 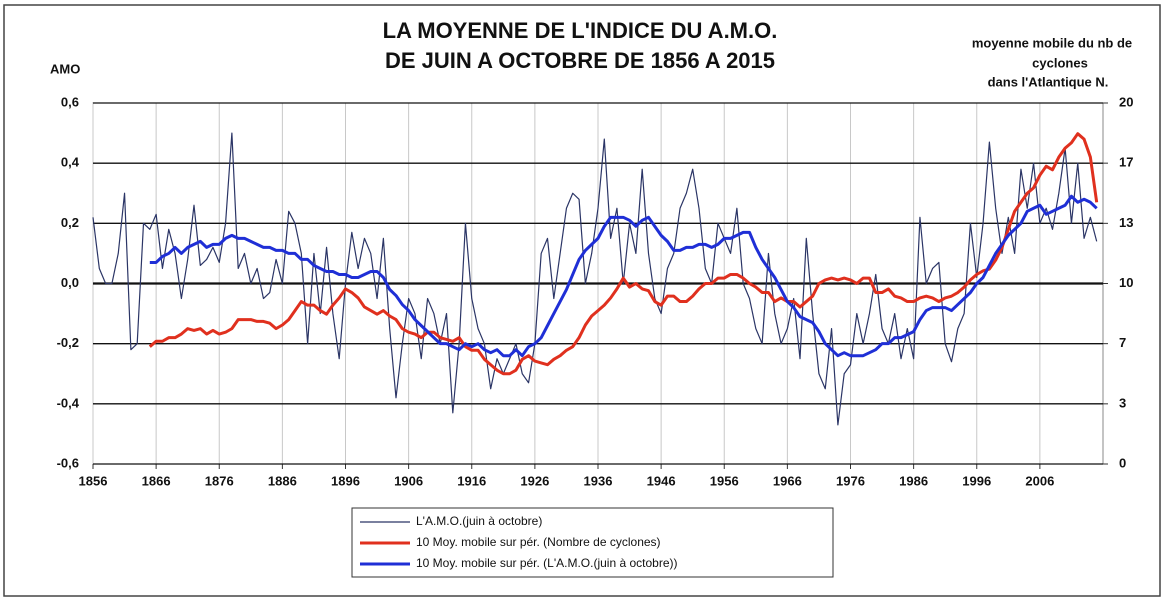 I want to click on x-tick-label: 1856, so click(x=93, y=480).